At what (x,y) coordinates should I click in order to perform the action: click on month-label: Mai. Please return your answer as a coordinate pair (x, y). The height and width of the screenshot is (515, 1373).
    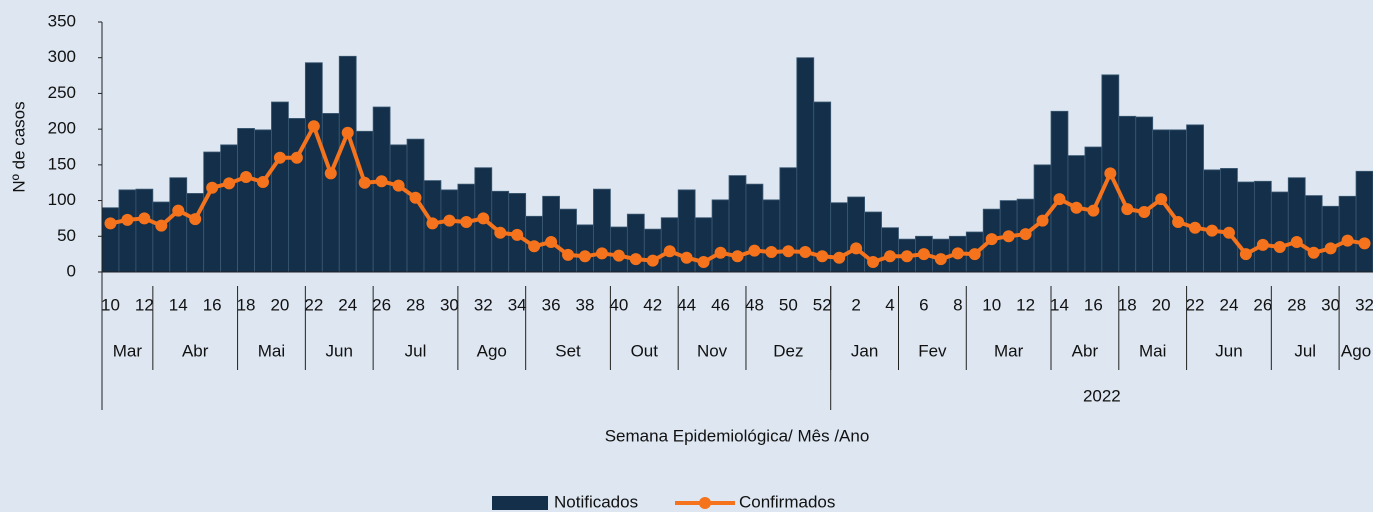
    Looking at the image, I should click on (271, 350).